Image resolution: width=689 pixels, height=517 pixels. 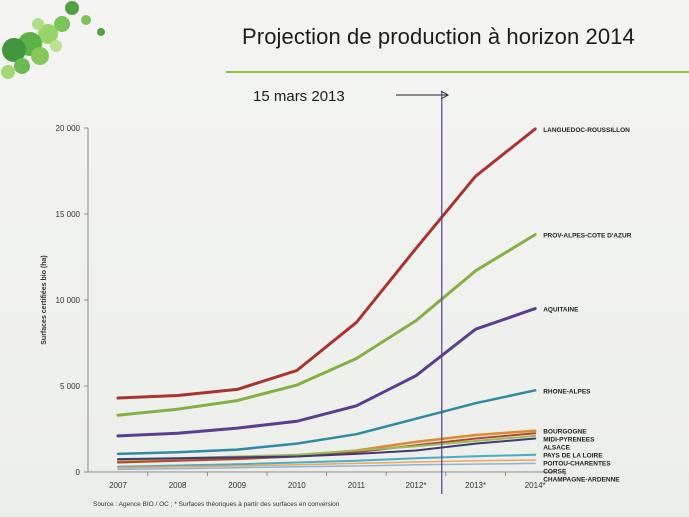 I want to click on series-label: RHONE-ALPES, so click(x=567, y=391).